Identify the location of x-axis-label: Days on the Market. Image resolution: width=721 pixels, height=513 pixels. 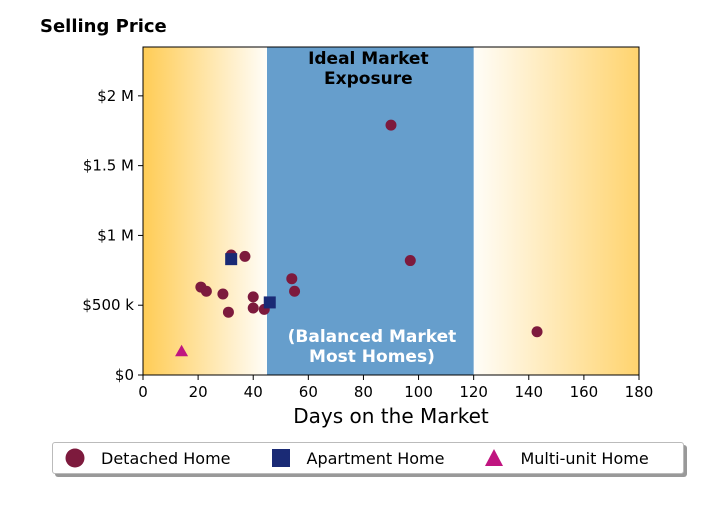
(391, 416).